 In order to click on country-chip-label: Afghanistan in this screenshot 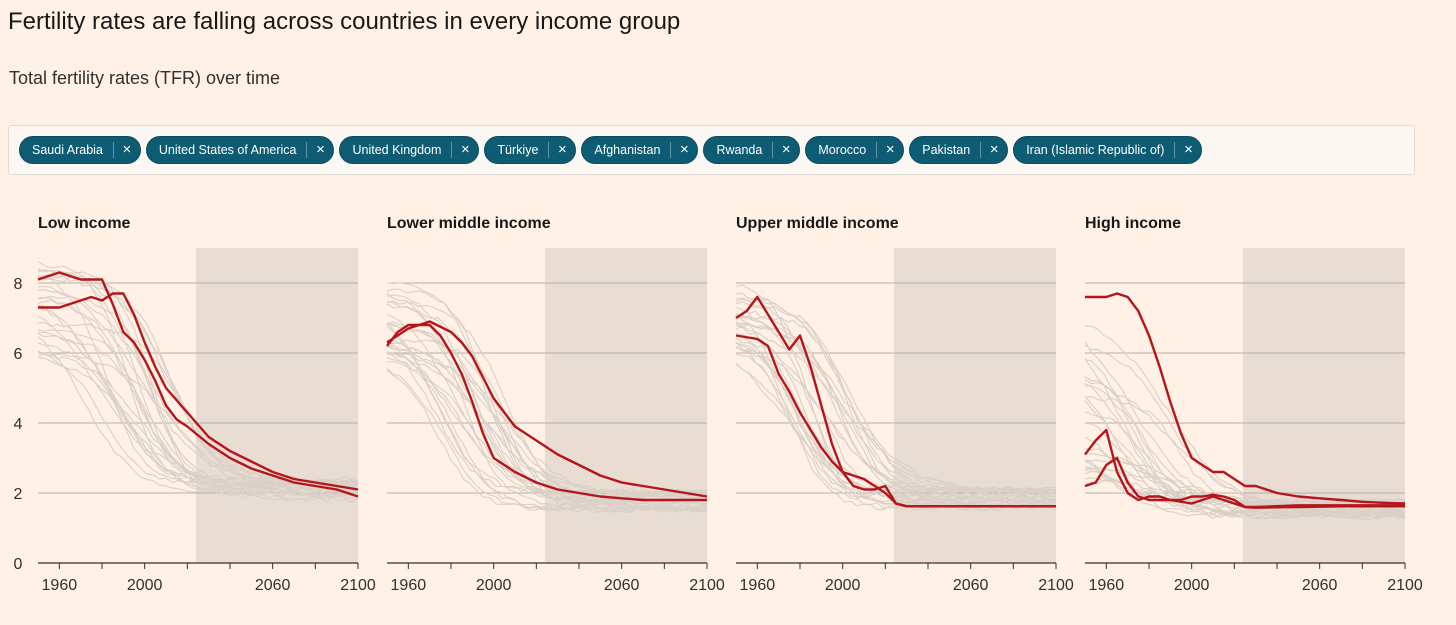, I will do `click(627, 150)`.